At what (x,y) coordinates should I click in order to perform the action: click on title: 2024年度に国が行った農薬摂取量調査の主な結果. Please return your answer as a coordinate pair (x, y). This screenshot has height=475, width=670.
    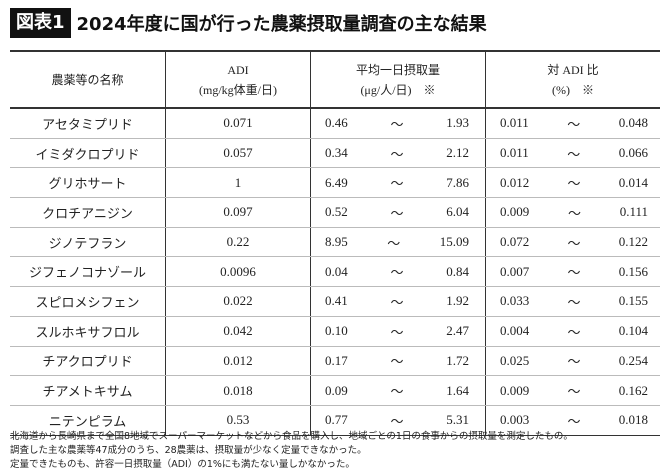
    Looking at the image, I should click on (281, 24).